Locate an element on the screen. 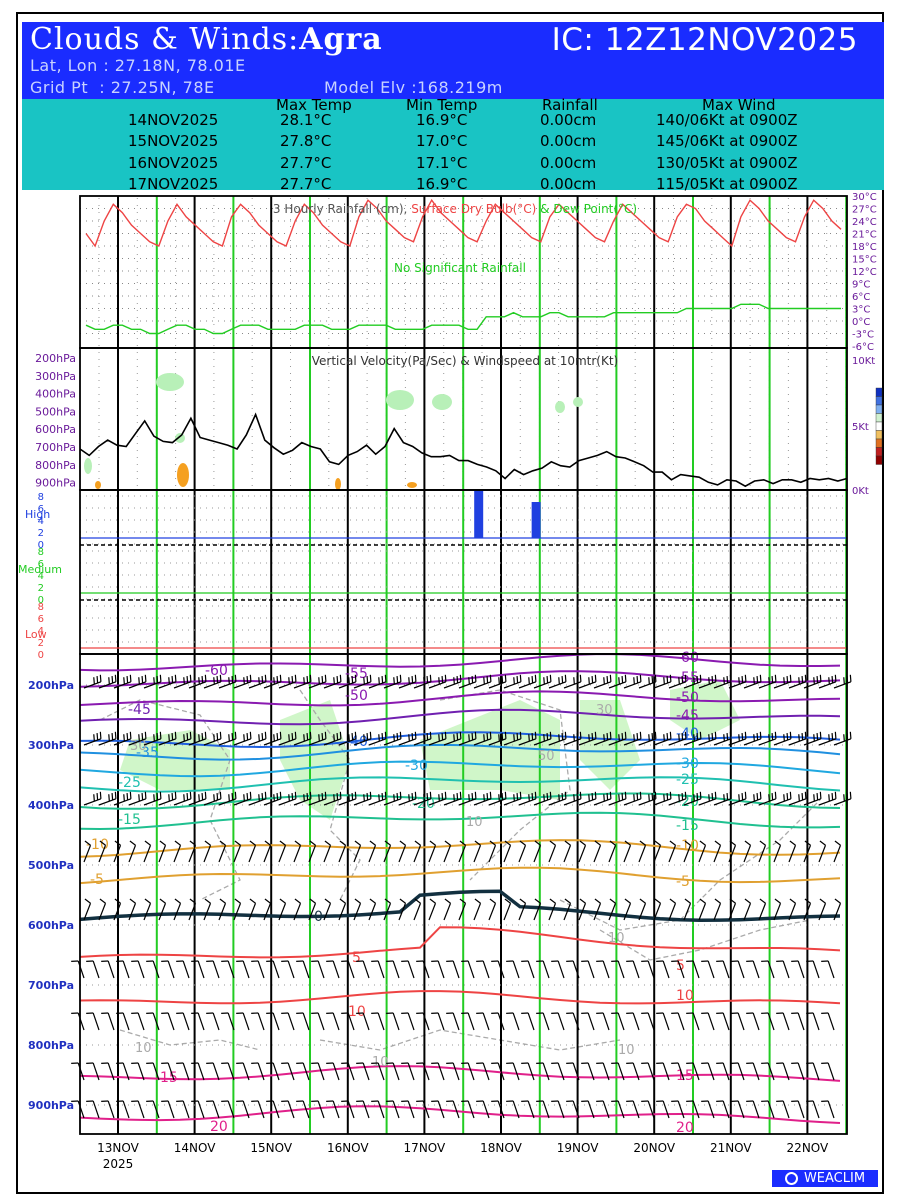 The image size is (900, 1200). cloud-tick-label: 6 is located at coordinates (41, 509).